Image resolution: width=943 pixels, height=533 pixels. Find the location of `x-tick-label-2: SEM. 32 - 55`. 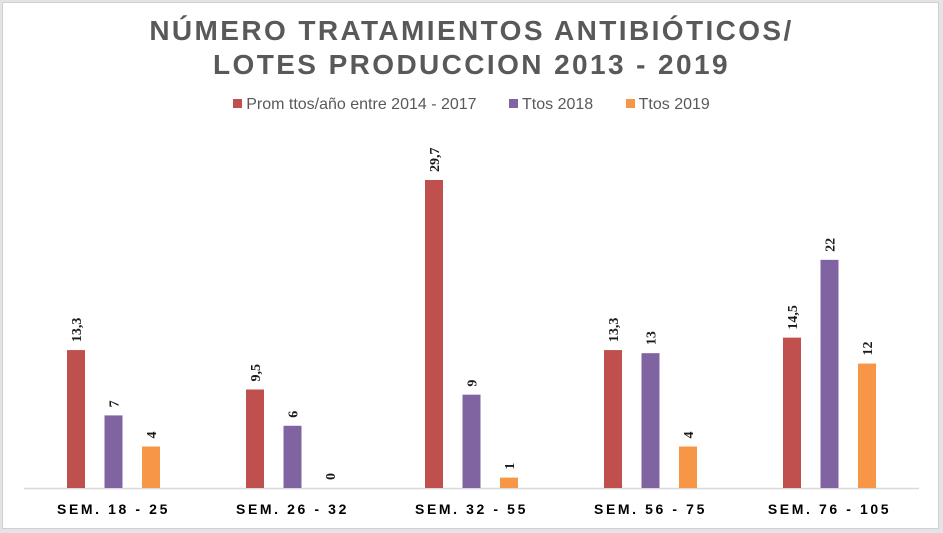

x-tick-label-2: SEM. 32 - 55 is located at coordinates (471, 509).